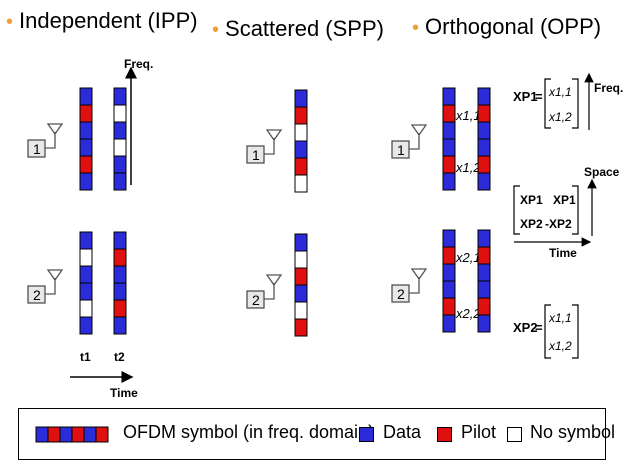  What do you see at coordinates (514, 434) in the screenshot?
I see `legend-none-swatch` at bounding box center [514, 434].